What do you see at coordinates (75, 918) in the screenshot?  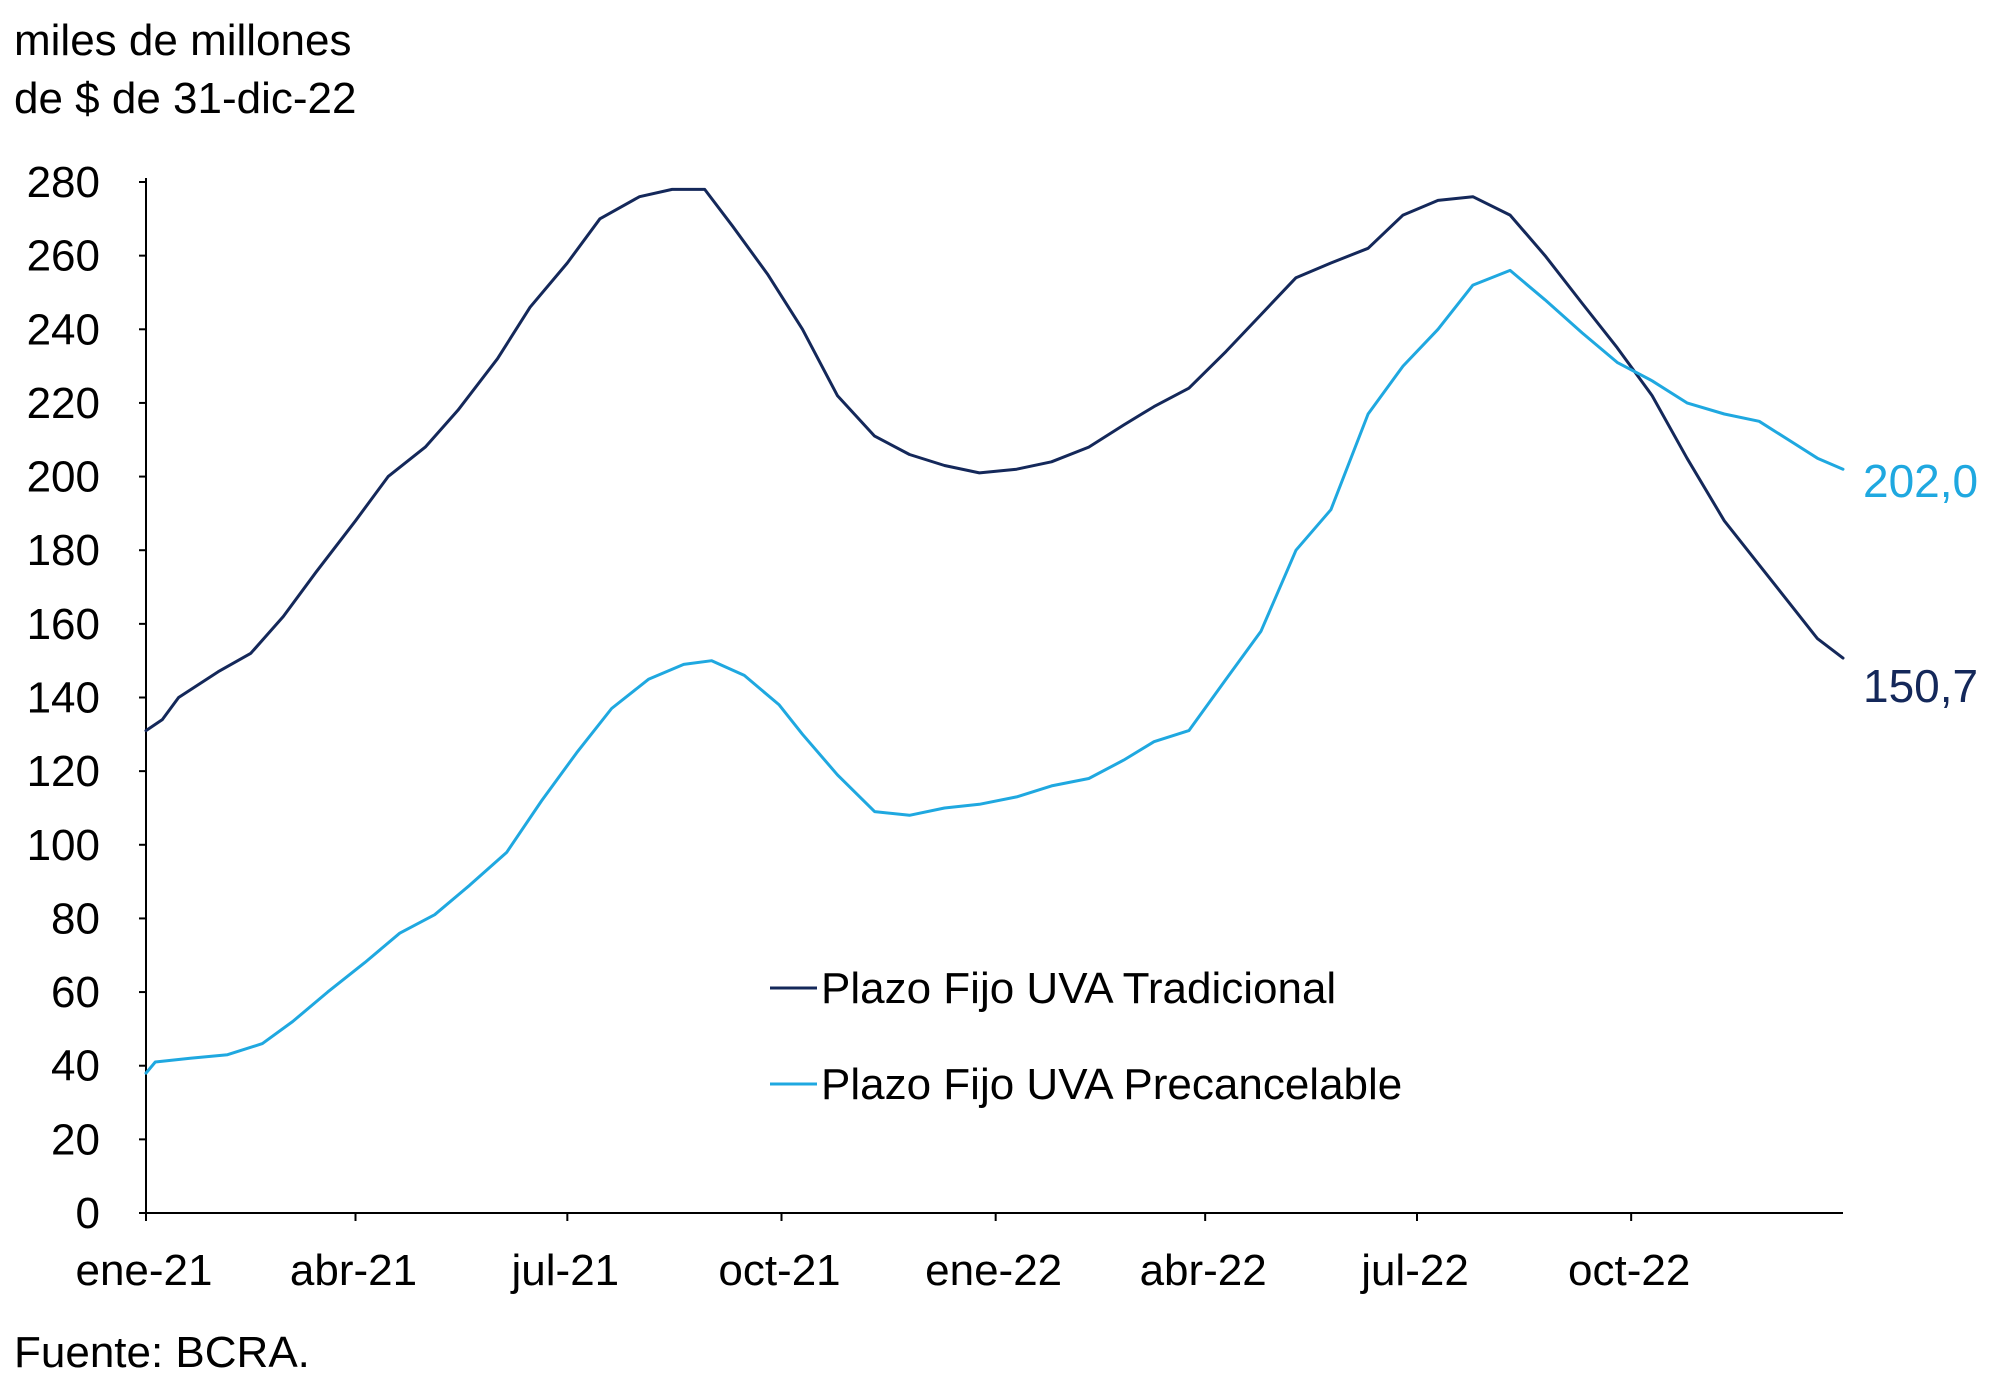 I see `y-tick-label: 80` at bounding box center [75, 918].